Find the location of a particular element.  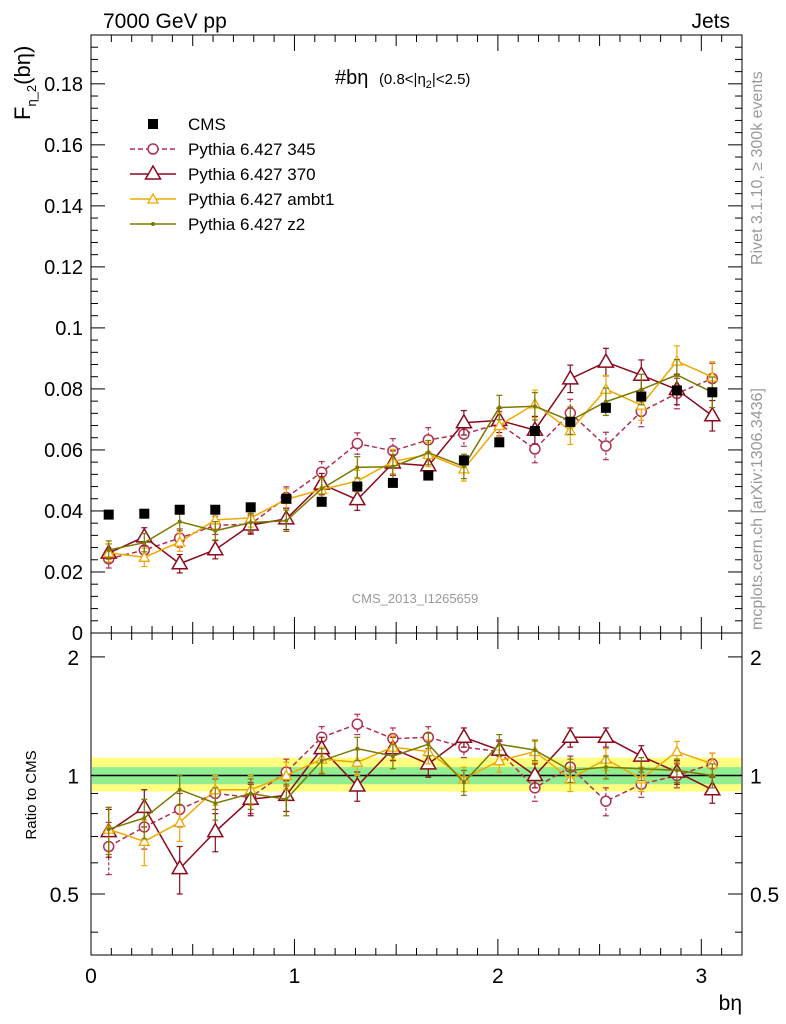

analysis-watermark: CMS_2013_I1265659 is located at coordinates (415, 598).